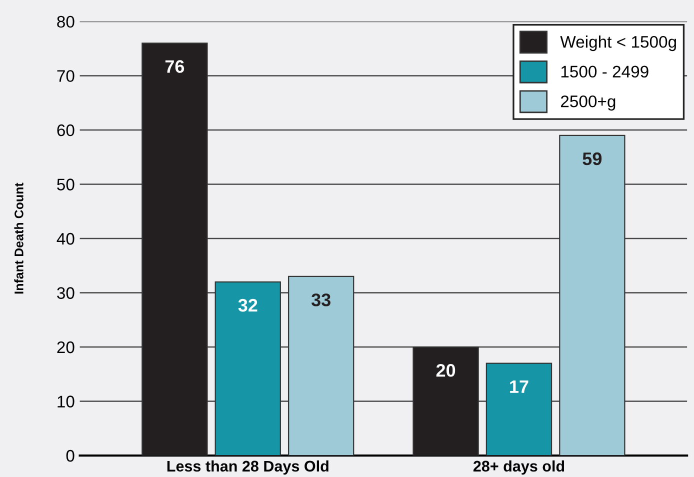 The width and height of the screenshot is (694, 477). Describe the element at coordinates (519, 386) in the screenshot. I see `data-label: 17` at that location.